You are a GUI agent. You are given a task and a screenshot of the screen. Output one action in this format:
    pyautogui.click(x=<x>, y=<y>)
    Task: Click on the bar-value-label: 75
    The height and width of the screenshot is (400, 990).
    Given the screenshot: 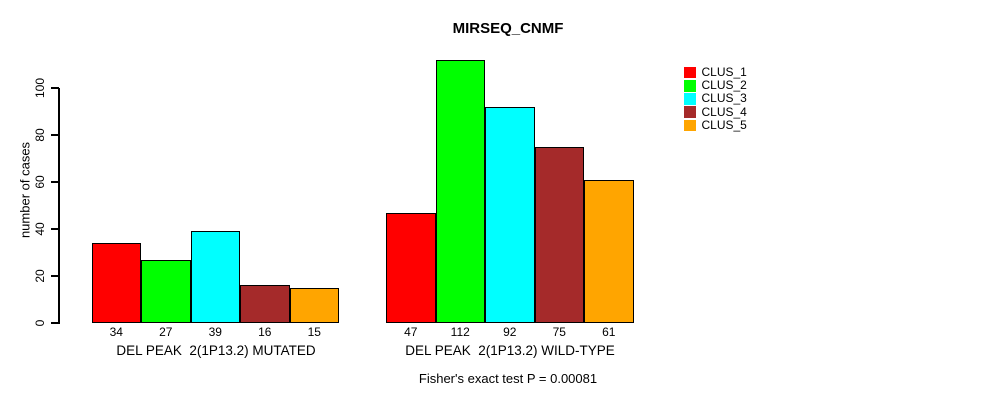 What is the action you would take?
    pyautogui.click(x=559, y=332)
    